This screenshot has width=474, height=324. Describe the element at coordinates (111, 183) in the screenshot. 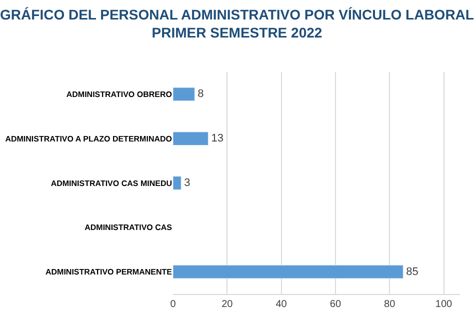

I see `y-tick-label: ADMINISTRATIVO CAS MINEDU` at that location.